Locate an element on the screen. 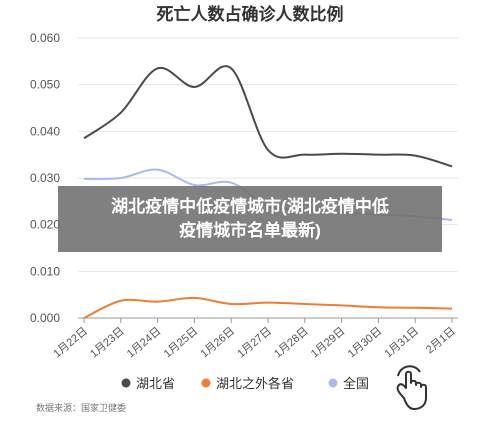  x-tick-label: 1月30日 is located at coordinates (365, 342).